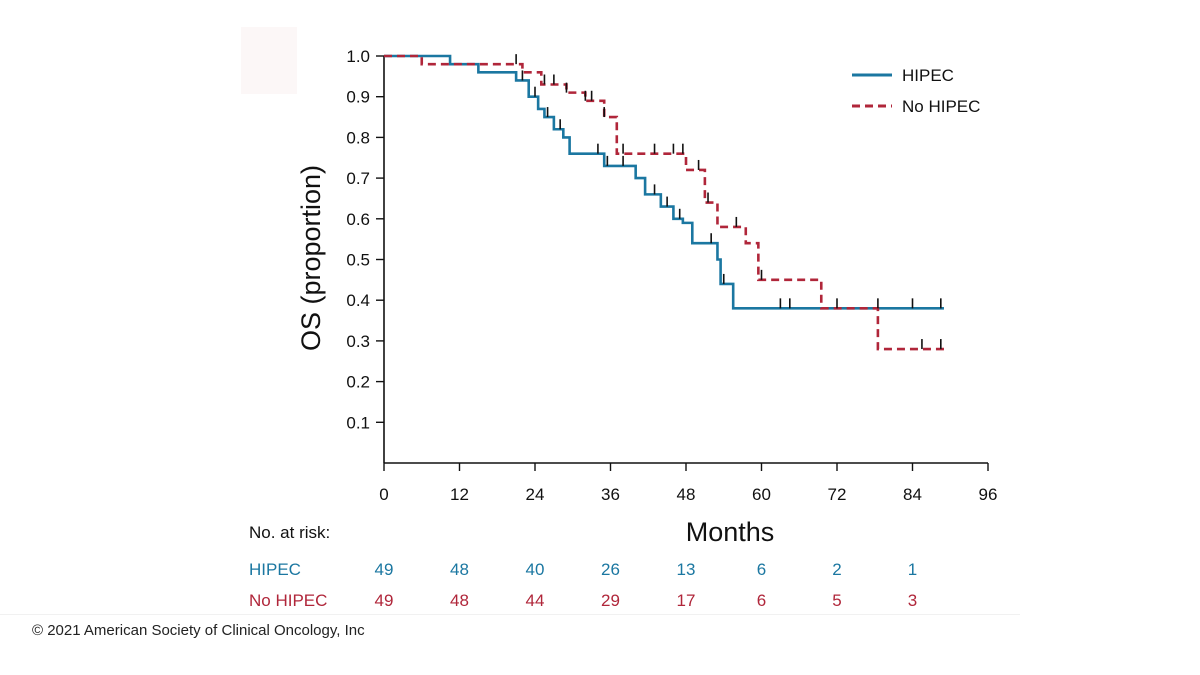  What do you see at coordinates (837, 600) in the screenshot?
I see `risk-count-no-hipec: 5` at bounding box center [837, 600].